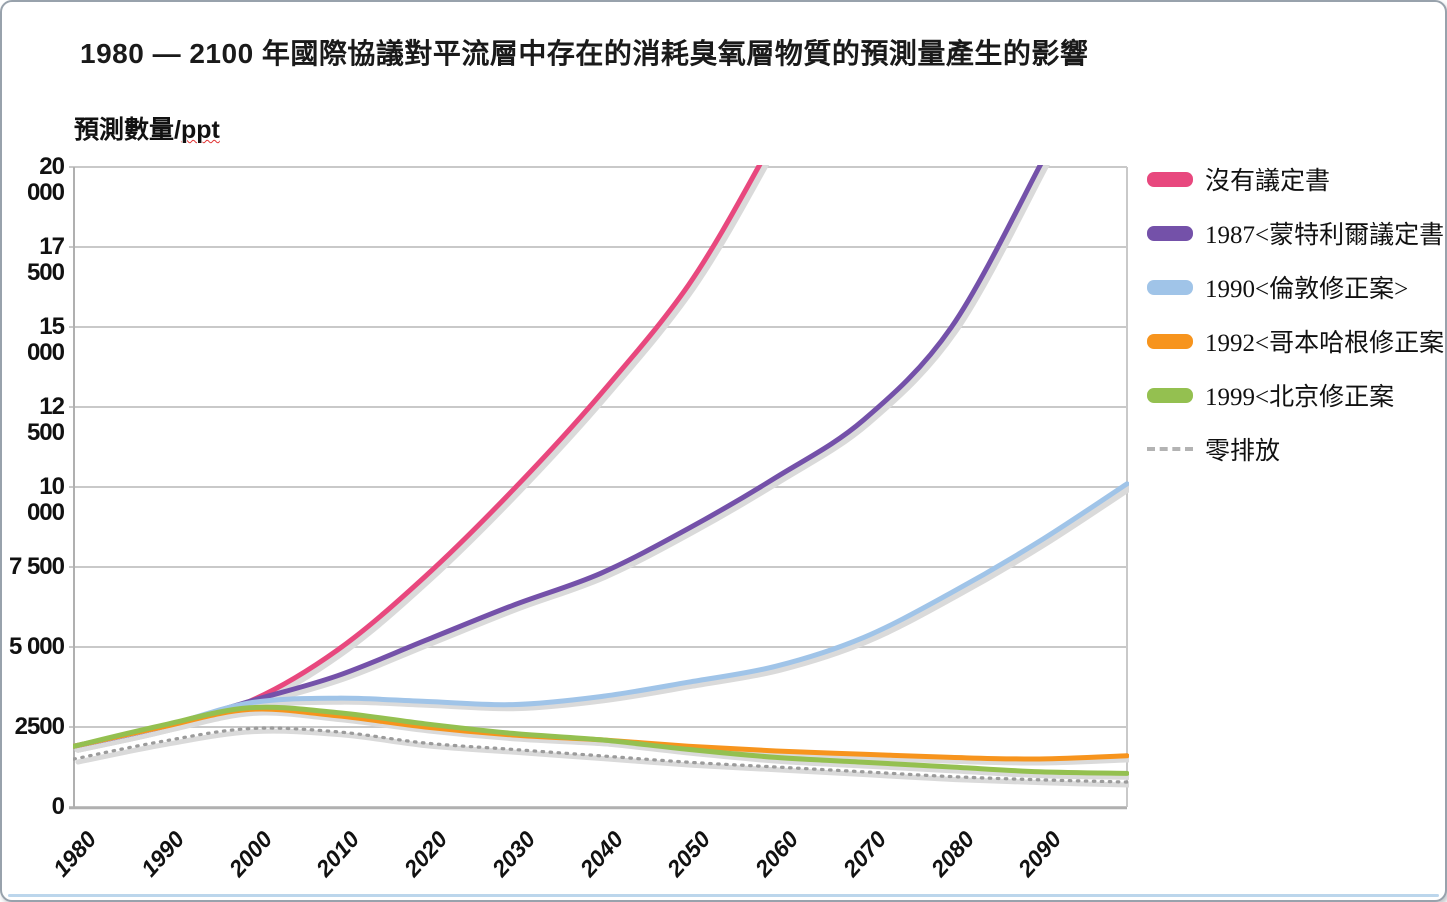 The width and height of the screenshot is (1447, 902). What do you see at coordinates (36, 646) in the screenshot?
I see `y-tick-label: 5 000` at bounding box center [36, 646].